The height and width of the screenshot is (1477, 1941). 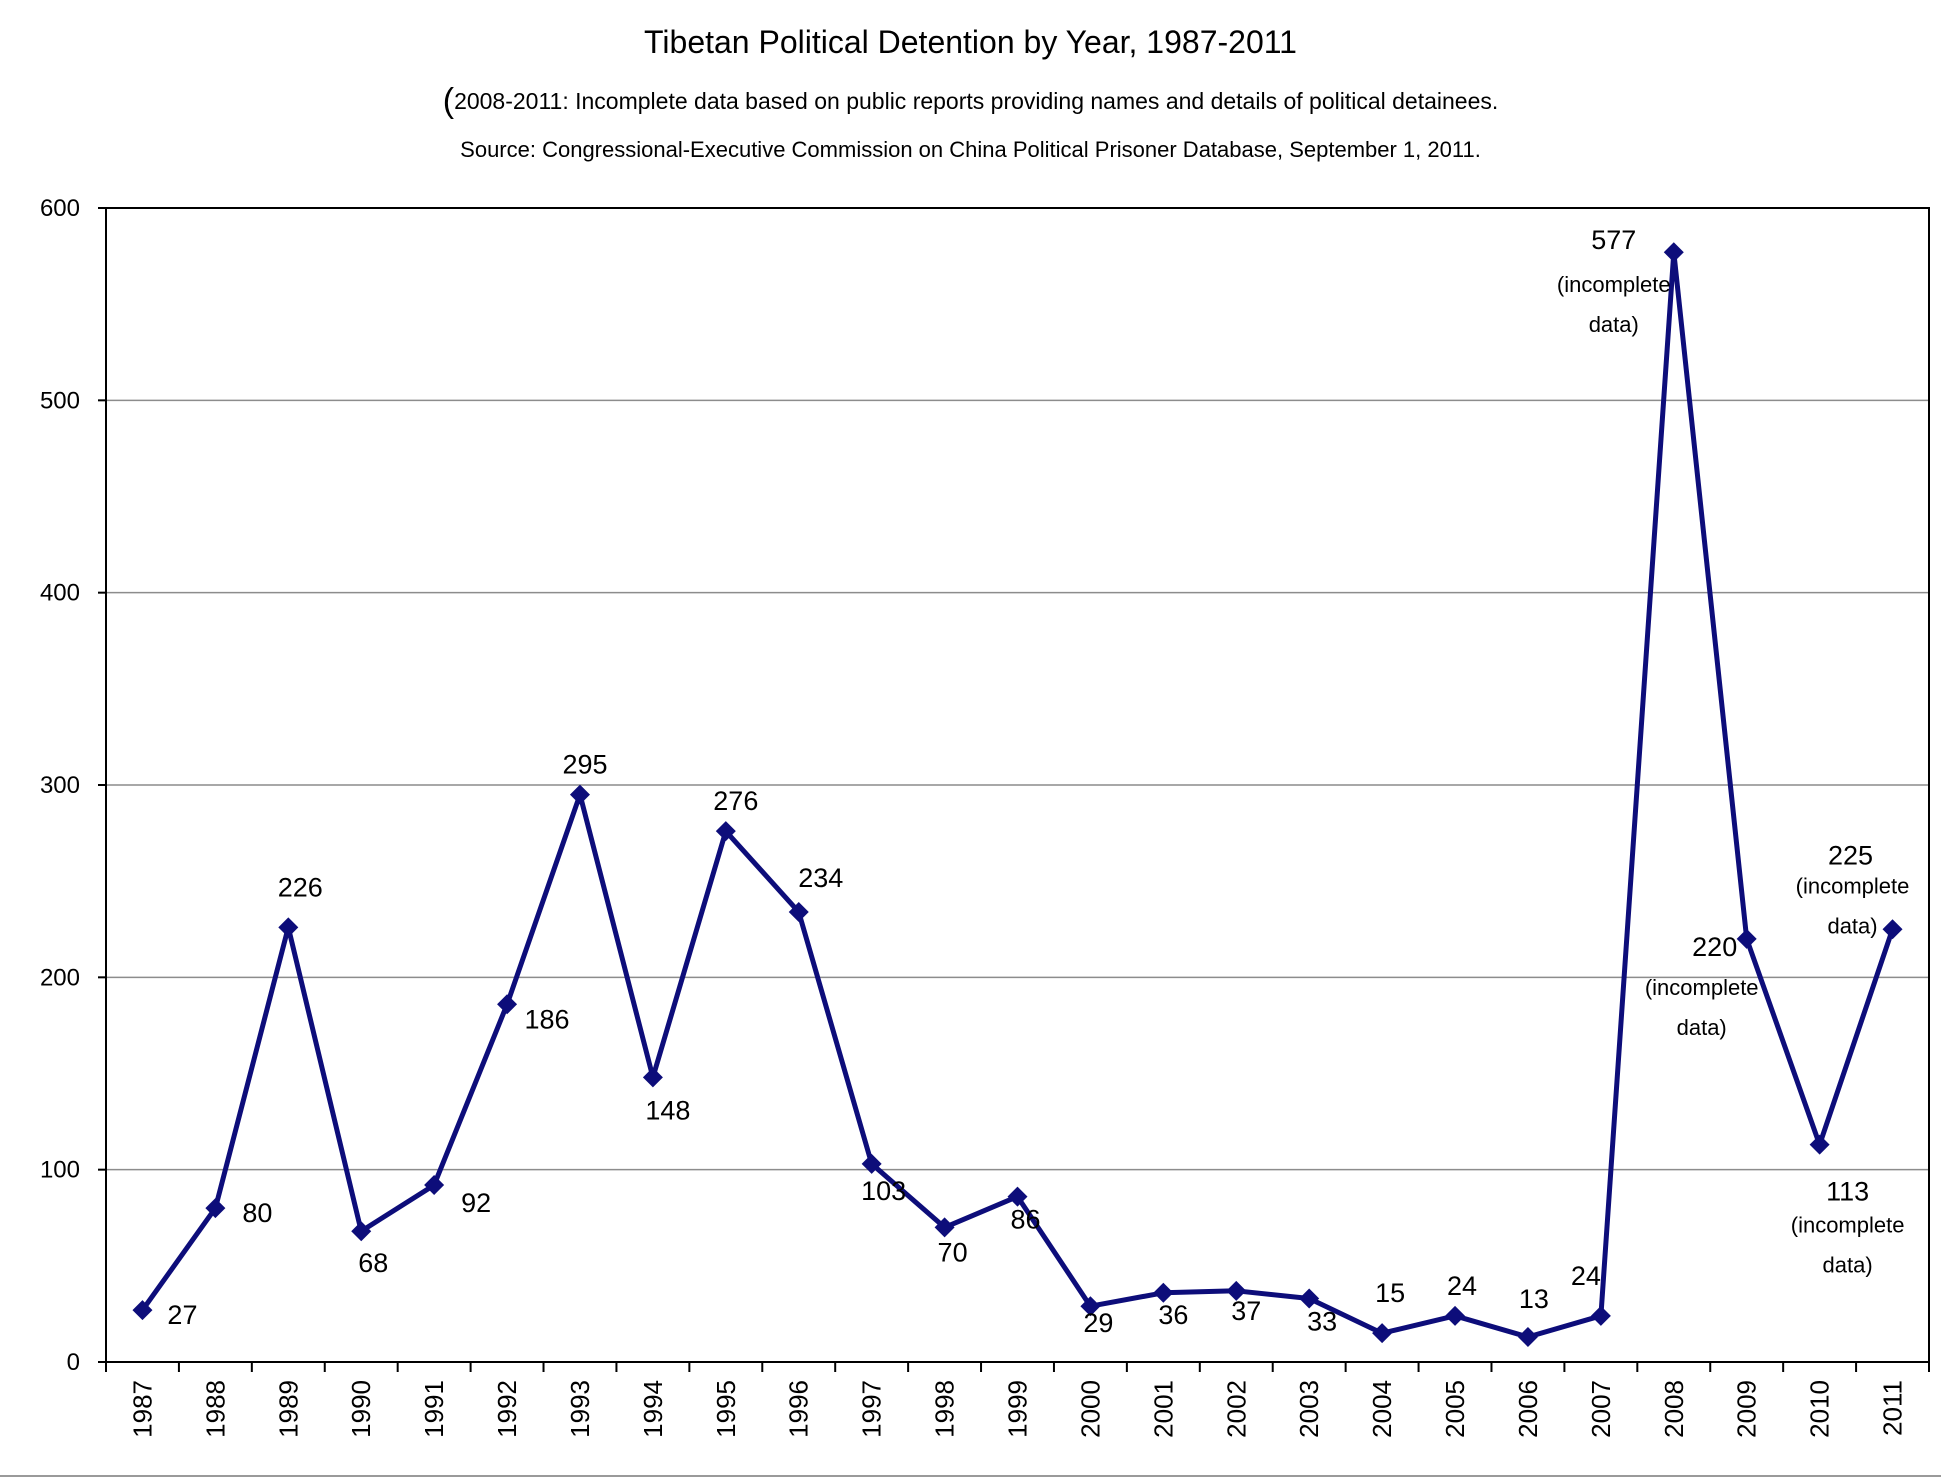 What do you see at coordinates (970, 1476) in the screenshot?
I see `bottom-rule` at bounding box center [970, 1476].